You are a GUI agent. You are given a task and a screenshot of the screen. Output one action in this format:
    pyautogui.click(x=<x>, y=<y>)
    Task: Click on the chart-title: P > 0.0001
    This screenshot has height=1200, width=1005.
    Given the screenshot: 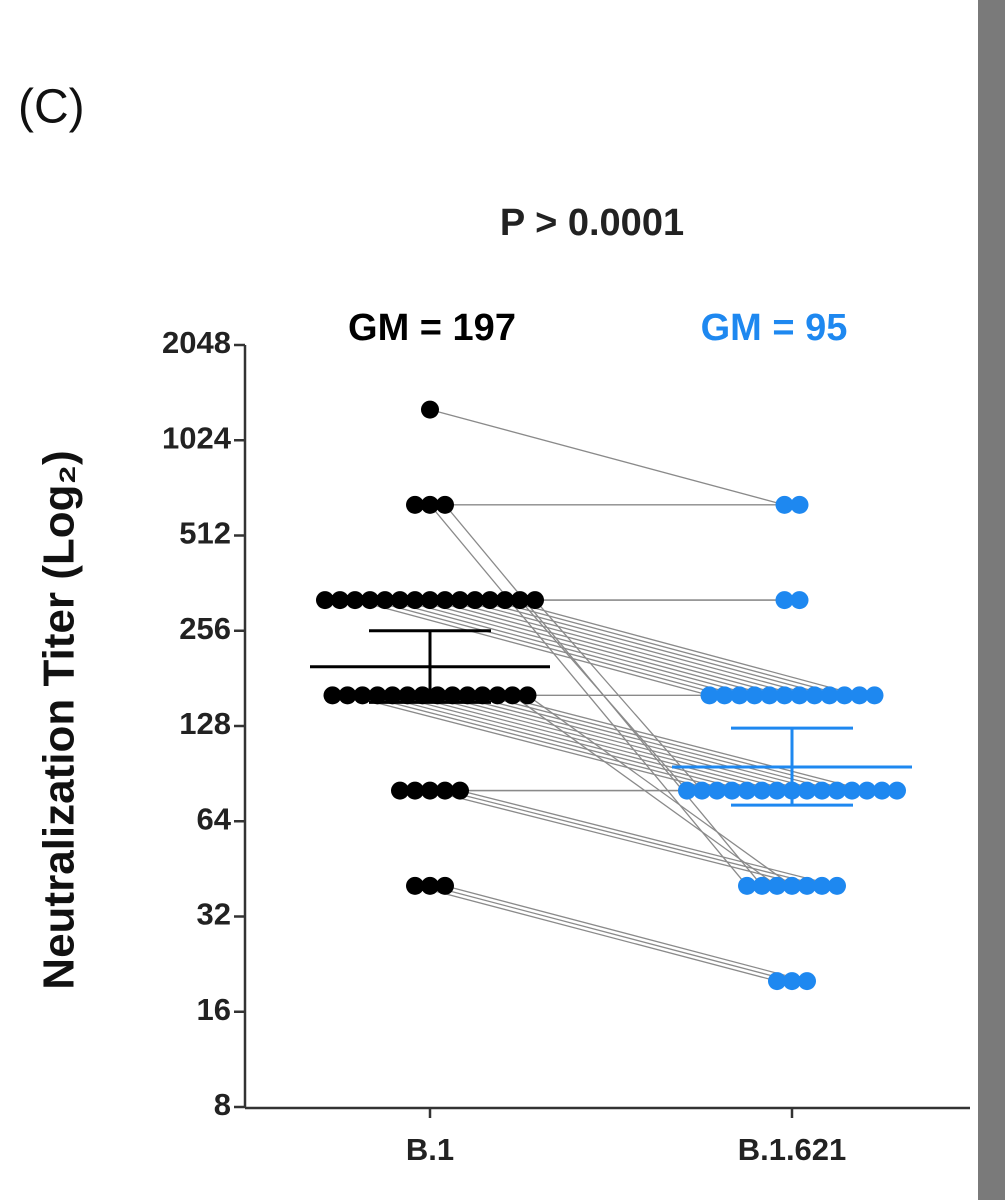 What is the action you would take?
    pyautogui.click(x=592, y=223)
    